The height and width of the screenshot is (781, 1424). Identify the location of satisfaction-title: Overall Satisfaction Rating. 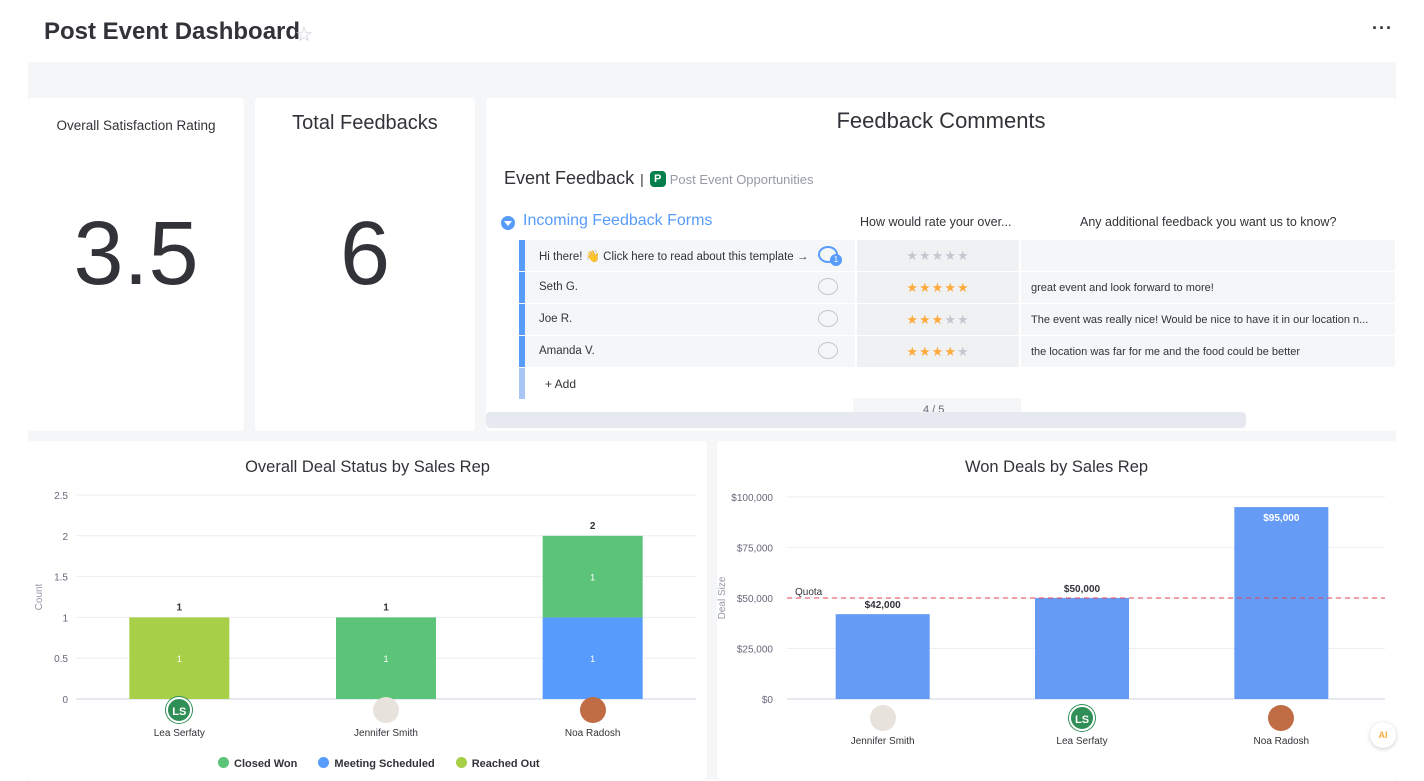
(136, 125).